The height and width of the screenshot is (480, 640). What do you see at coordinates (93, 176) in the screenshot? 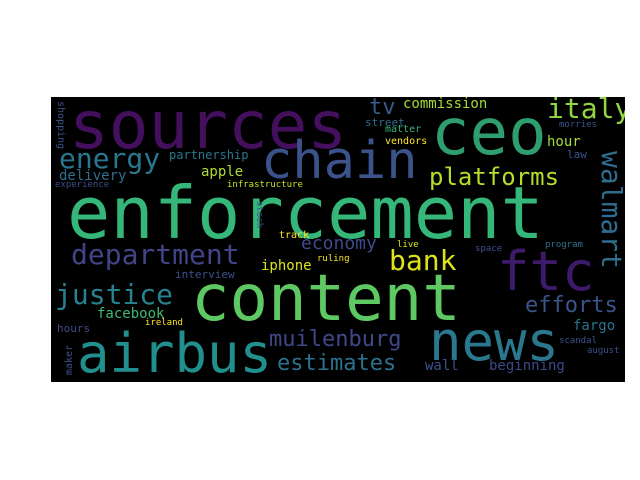
I see `word-delivery: delivery` at bounding box center [93, 176].